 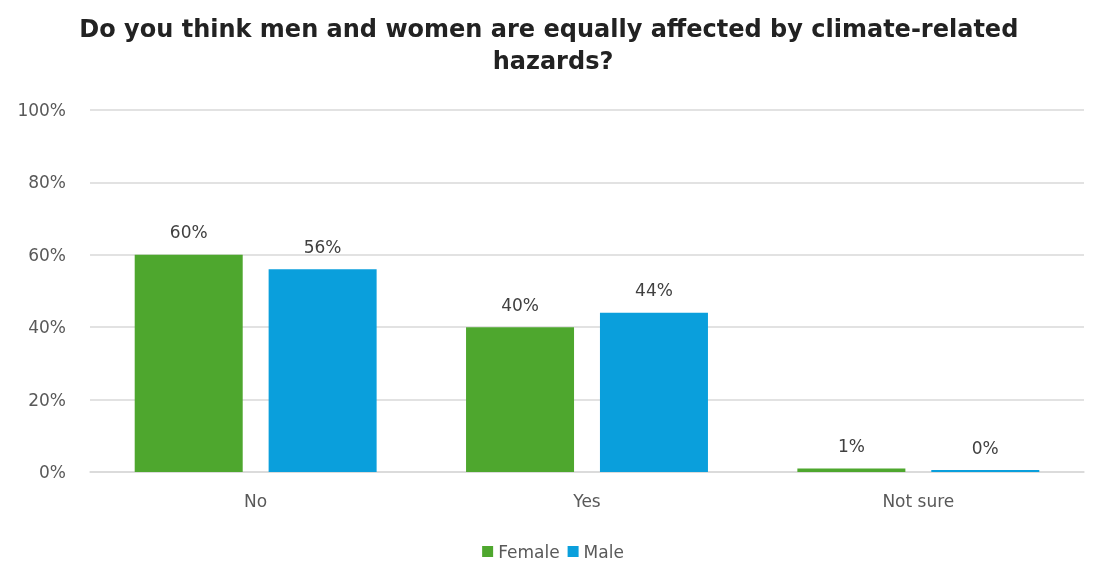 What do you see at coordinates (52, 472) in the screenshot?
I see `y-tick-label: 0%` at bounding box center [52, 472].